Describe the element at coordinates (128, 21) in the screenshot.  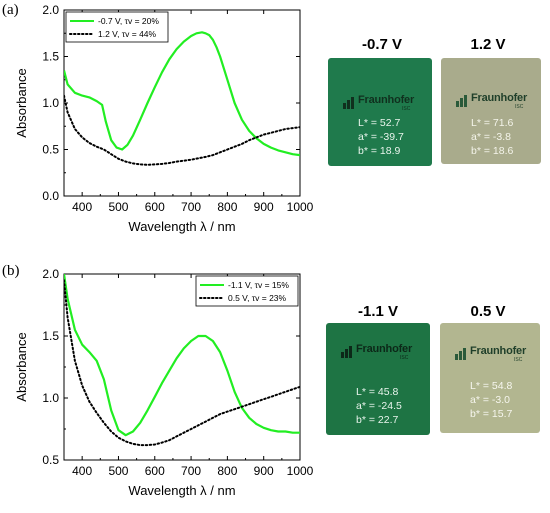
I see `legend-label-1: -0.7 V, τv = 20%` at that location.